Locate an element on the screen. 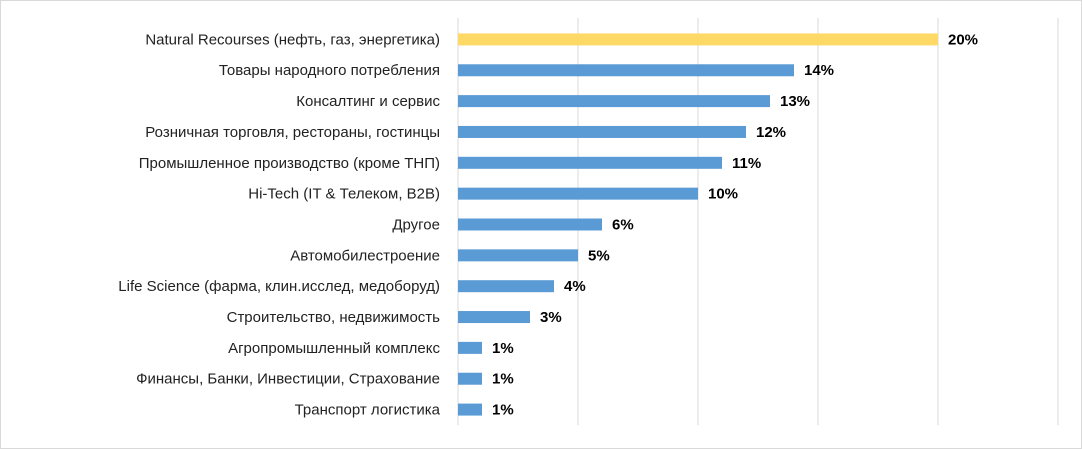  category-label: Промышленное производство (кроме ТНП) is located at coordinates (289, 163).